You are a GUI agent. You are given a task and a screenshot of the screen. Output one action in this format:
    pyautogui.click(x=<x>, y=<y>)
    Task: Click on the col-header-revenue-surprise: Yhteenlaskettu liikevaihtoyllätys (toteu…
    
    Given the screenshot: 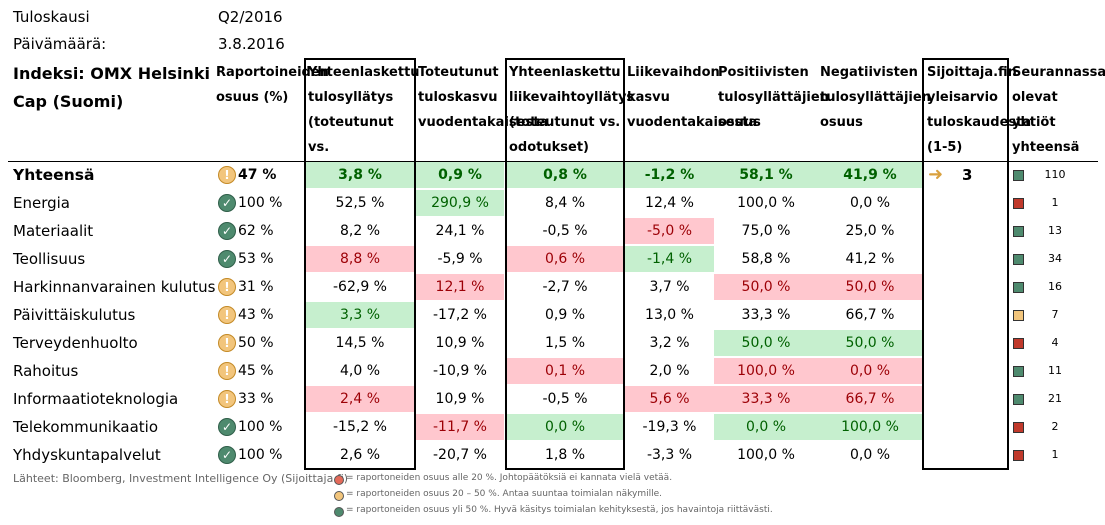 What is the action you would take?
    pyautogui.click(x=572, y=110)
    